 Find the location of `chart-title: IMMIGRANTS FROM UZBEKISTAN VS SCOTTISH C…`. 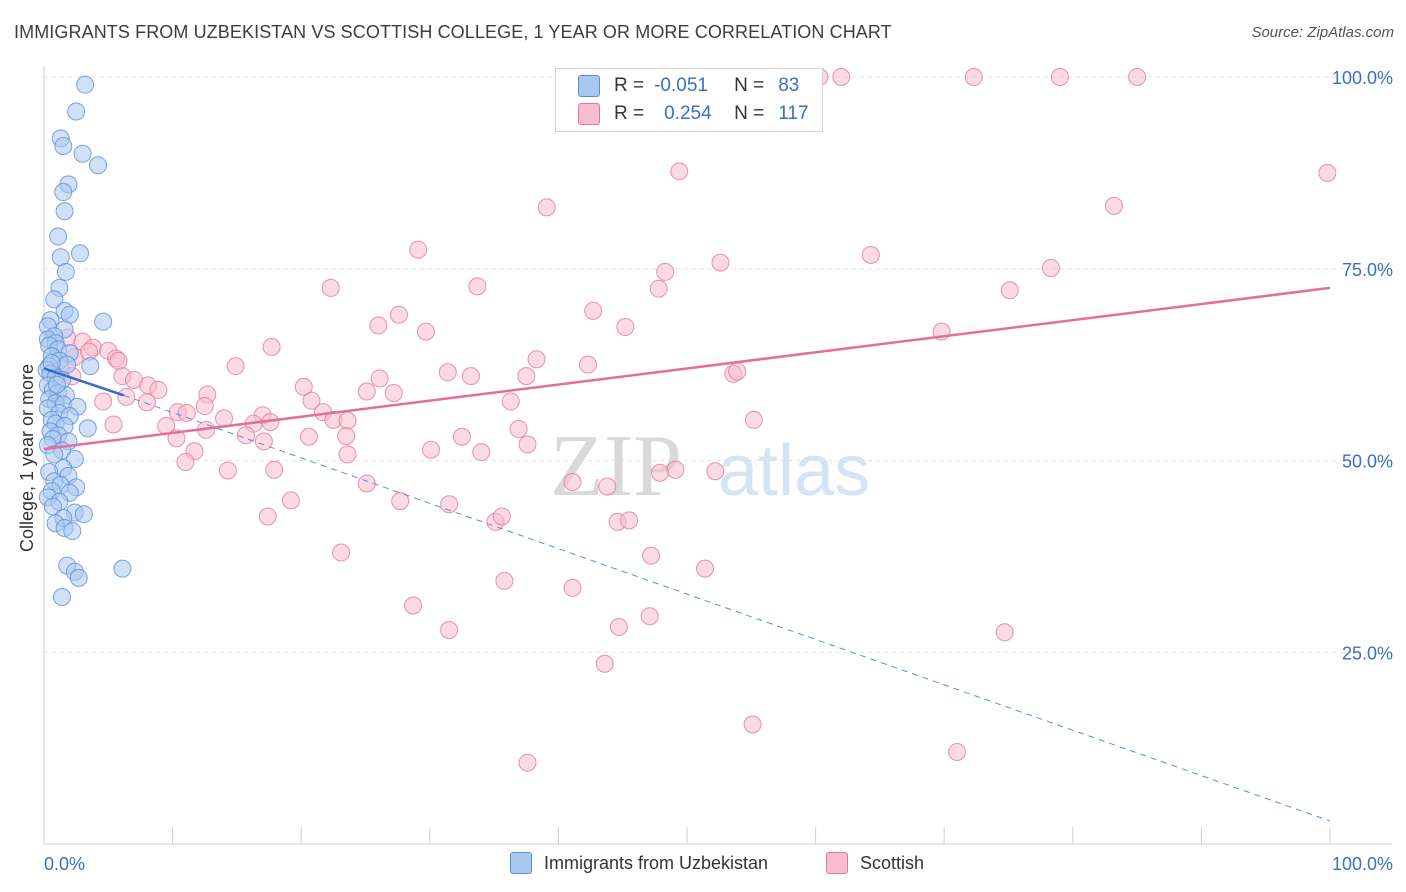

chart-title: IMMIGRANTS FROM UZBEKISTAN VS SCOTTISH C… is located at coordinates (453, 32).